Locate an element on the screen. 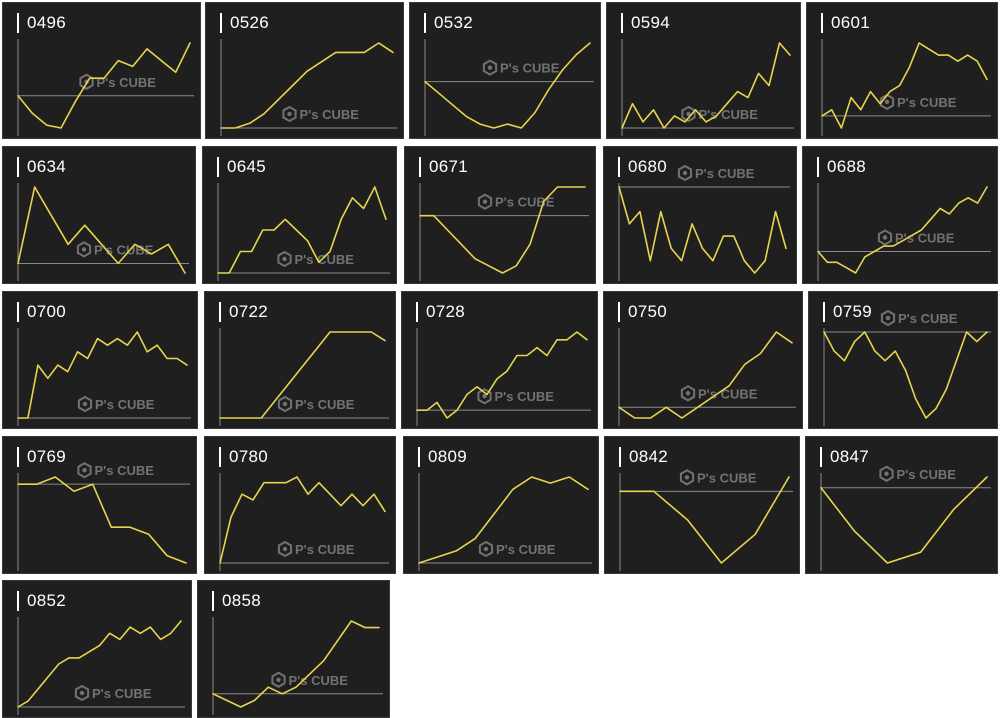 This screenshot has height=718, width=1000. chart-panel-0671: P's CUBE 0671 is located at coordinates (500, 215).